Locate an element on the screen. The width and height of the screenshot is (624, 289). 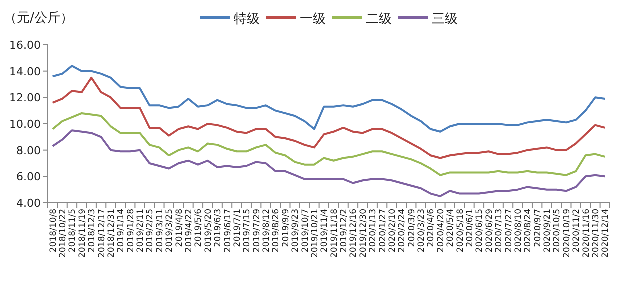
x-tick-label: 2020/11/30 is located at coordinates (596, 233).